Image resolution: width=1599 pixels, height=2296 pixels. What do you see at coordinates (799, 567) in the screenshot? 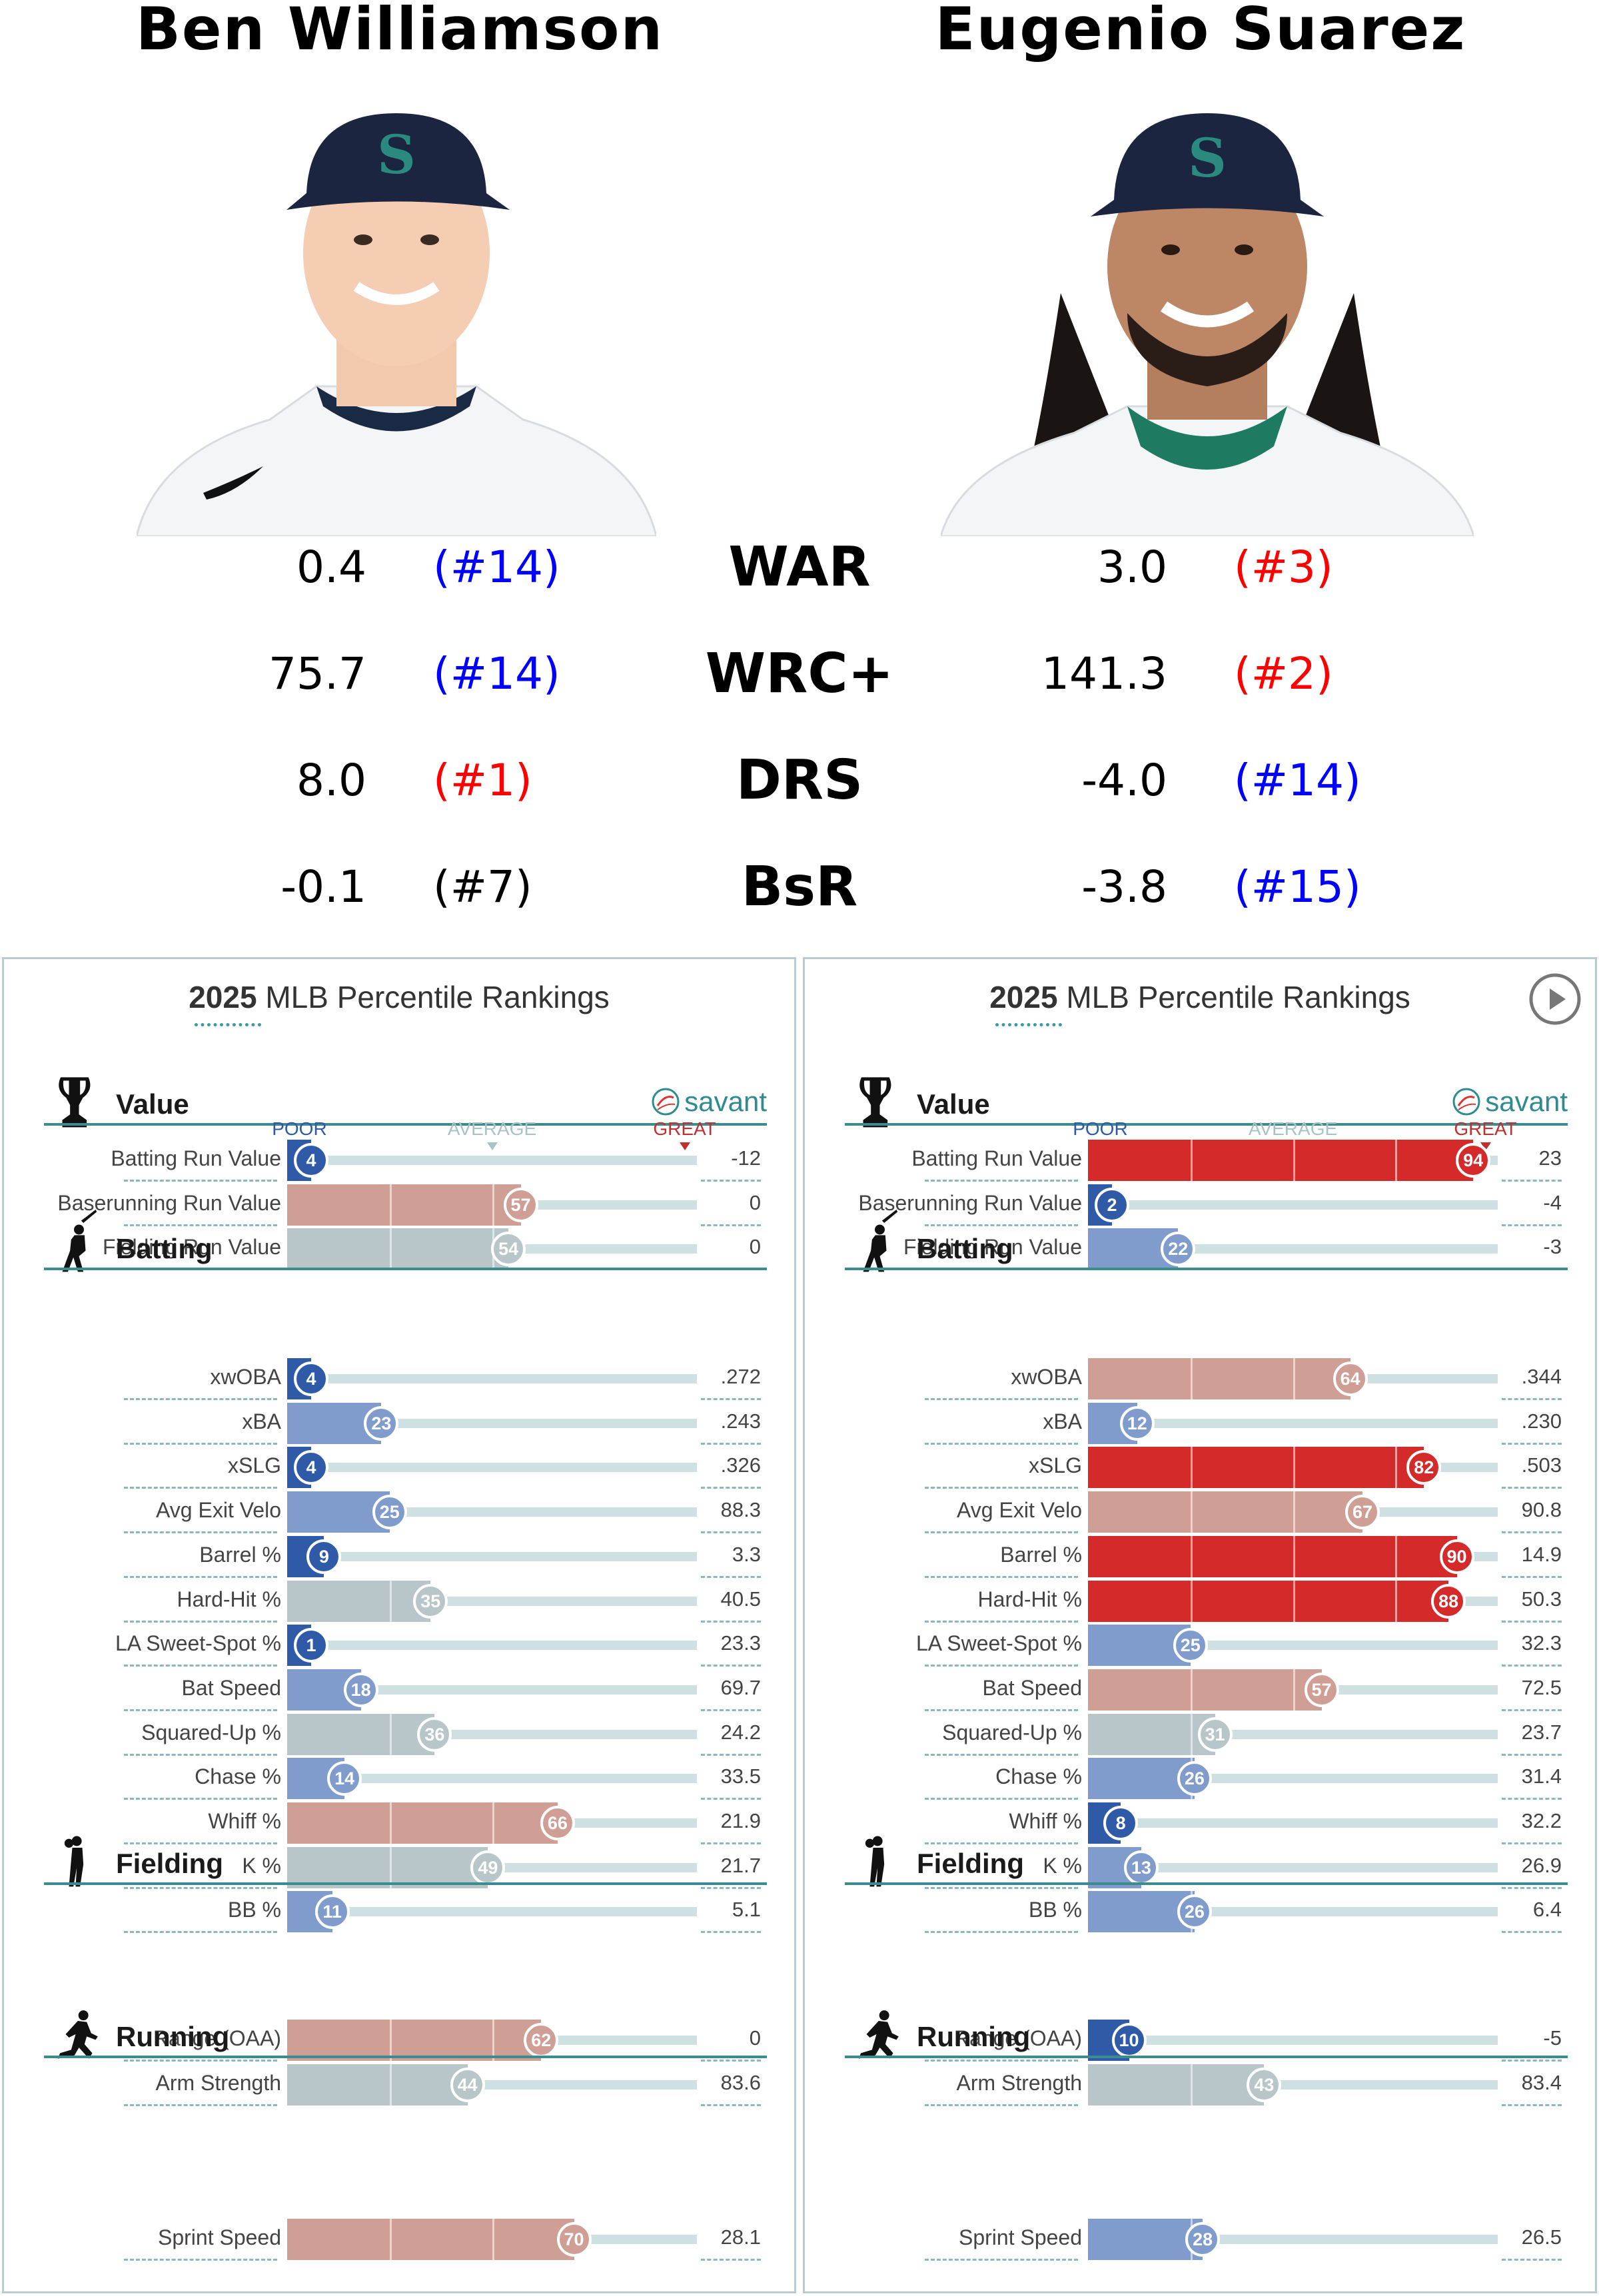
I see `stat-row-war: 0.4 (#14) WAR 3.0 (#3)` at bounding box center [799, 567].